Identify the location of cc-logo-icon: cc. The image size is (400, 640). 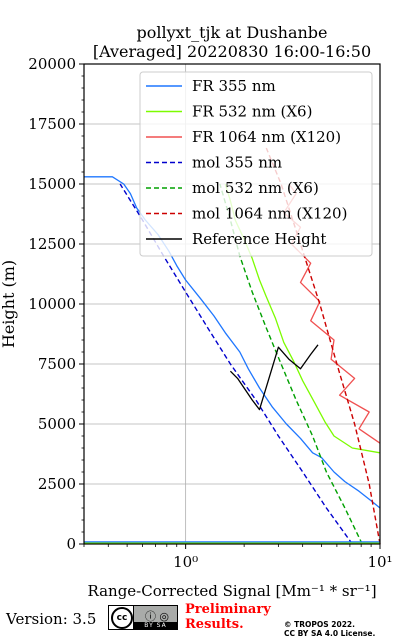
(121, 617).